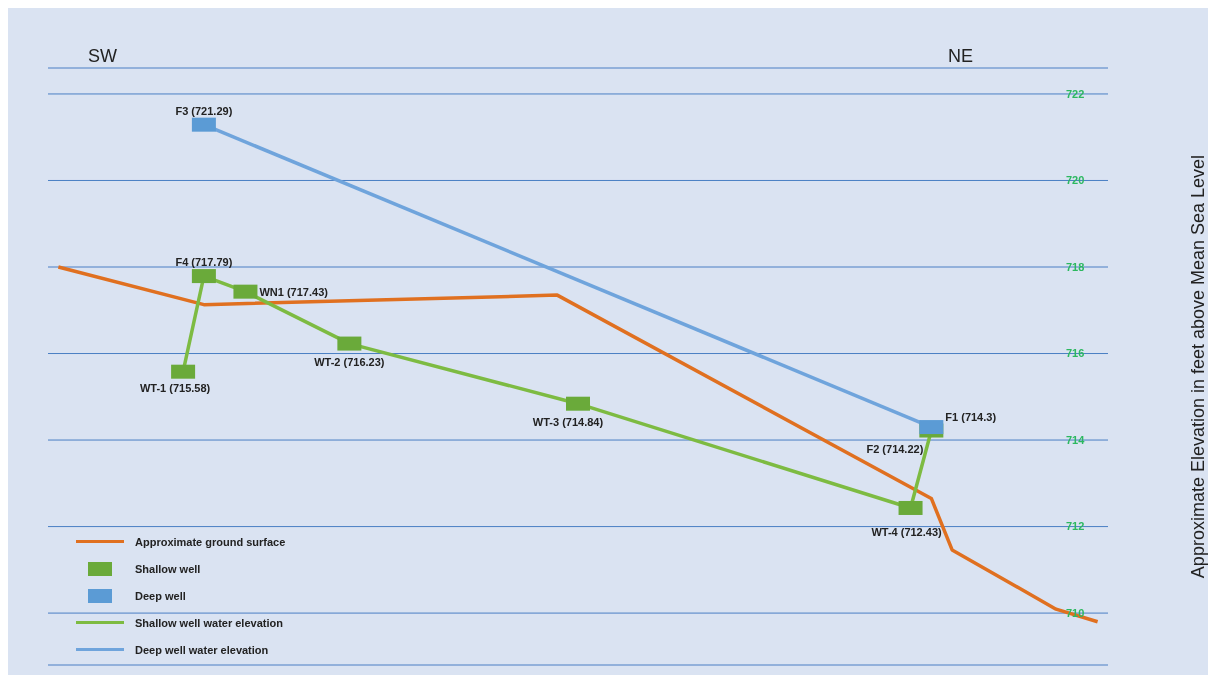 This screenshot has width=1218, height=683. What do you see at coordinates (202, 649) in the screenshot?
I see `legend-label: Deep well water elevation` at bounding box center [202, 649].